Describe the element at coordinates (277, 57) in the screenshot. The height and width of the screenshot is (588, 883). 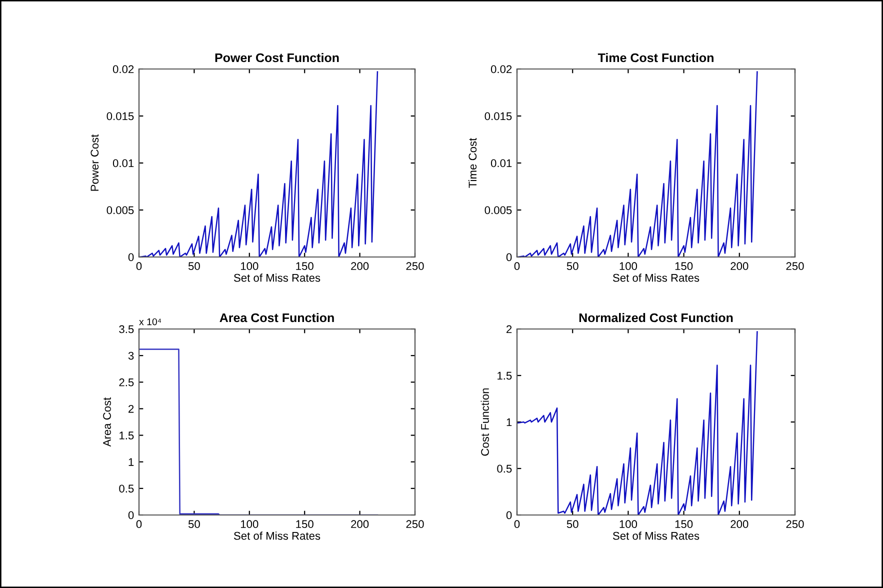
I see `chart-title: Power Cost Function` at that location.